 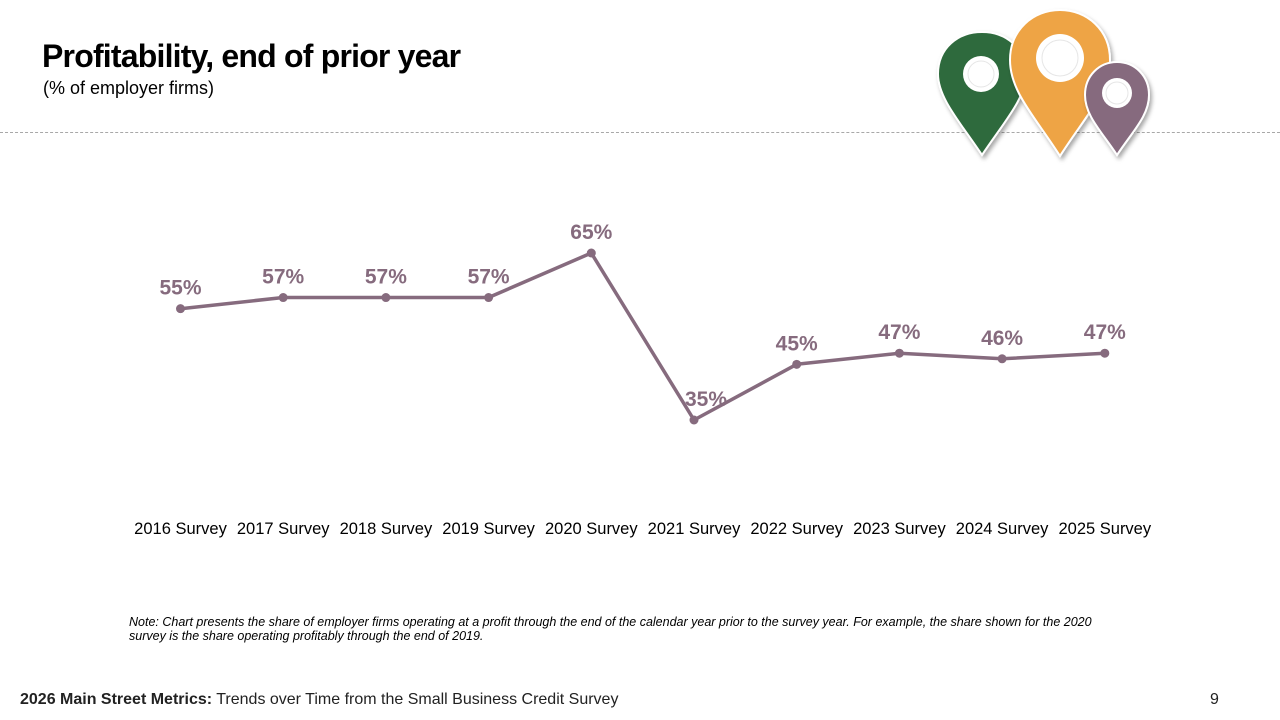 What do you see at coordinates (1002, 529) in the screenshot?
I see `x-tick-label: 2024 Survey` at bounding box center [1002, 529].